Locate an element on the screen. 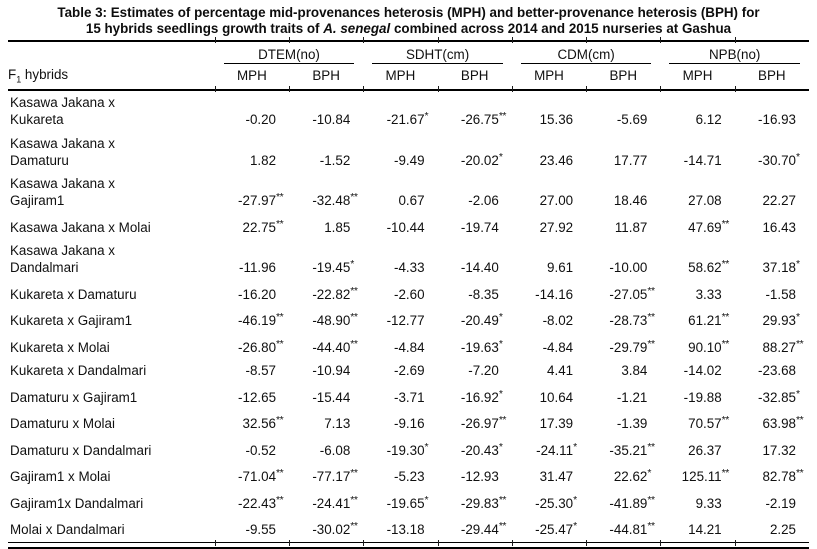 The height and width of the screenshot is (549, 817). value-cell: -25.47* is located at coordinates (549, 529).